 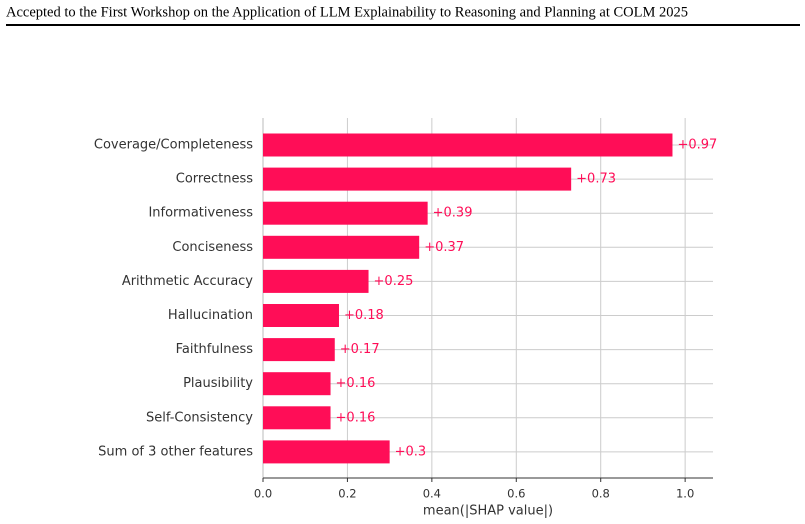 I want to click on x-tick-label: 0.6, so click(x=516, y=494).